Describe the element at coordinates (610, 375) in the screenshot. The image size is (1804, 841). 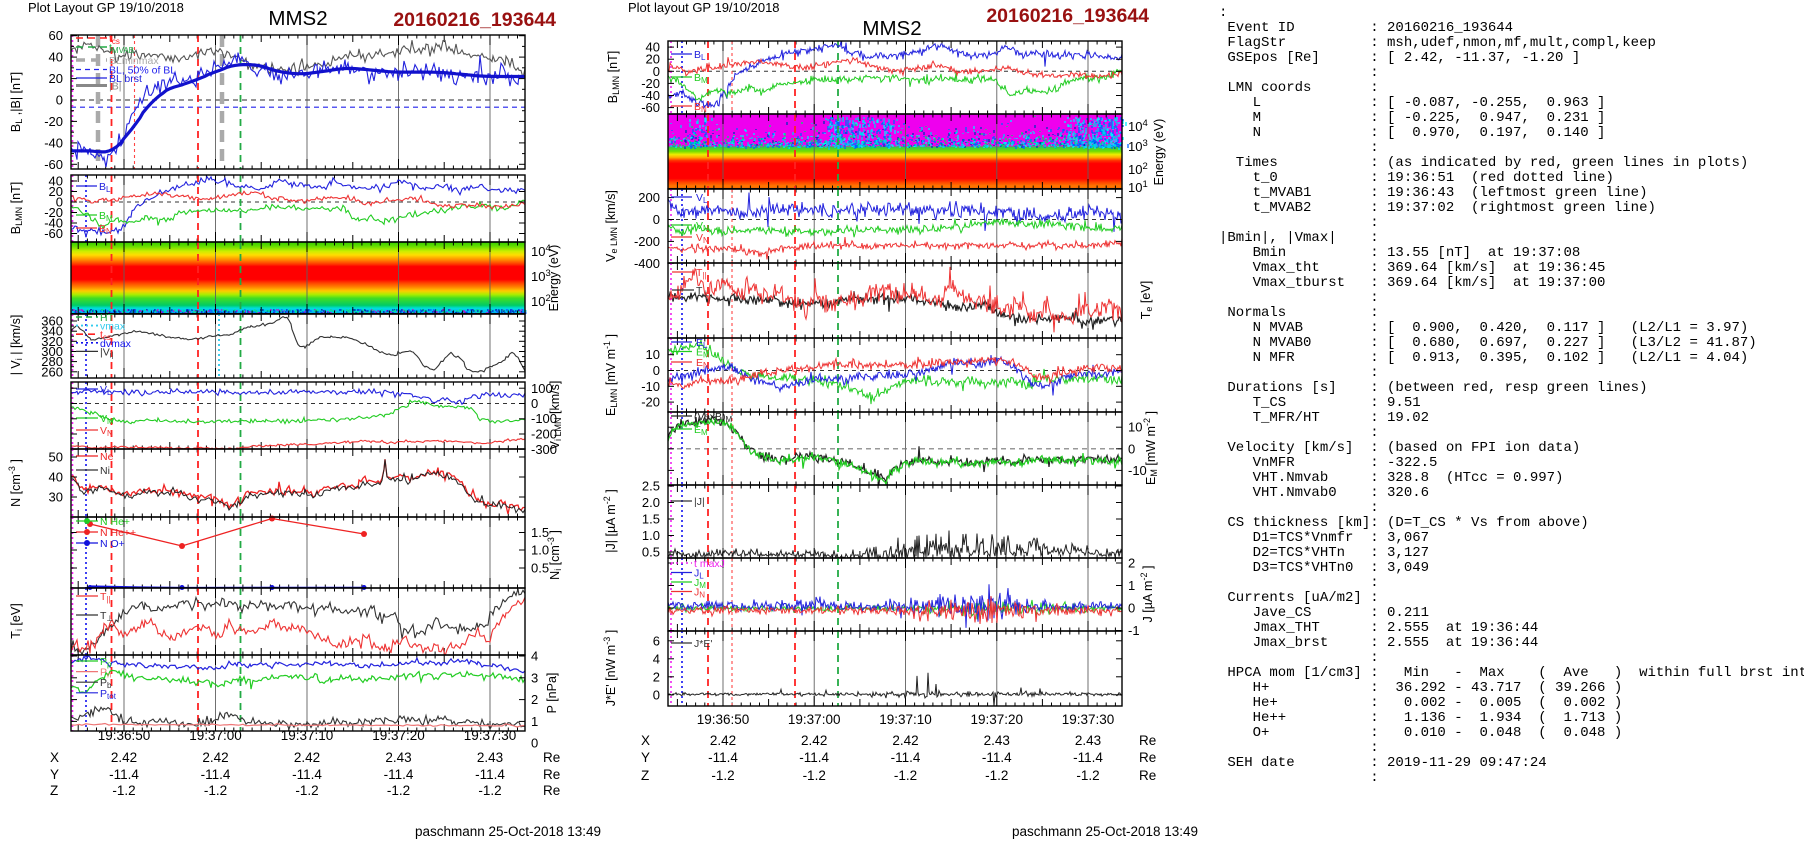
I see `svg-text: ELMN [mV m-1 ]` at that location.